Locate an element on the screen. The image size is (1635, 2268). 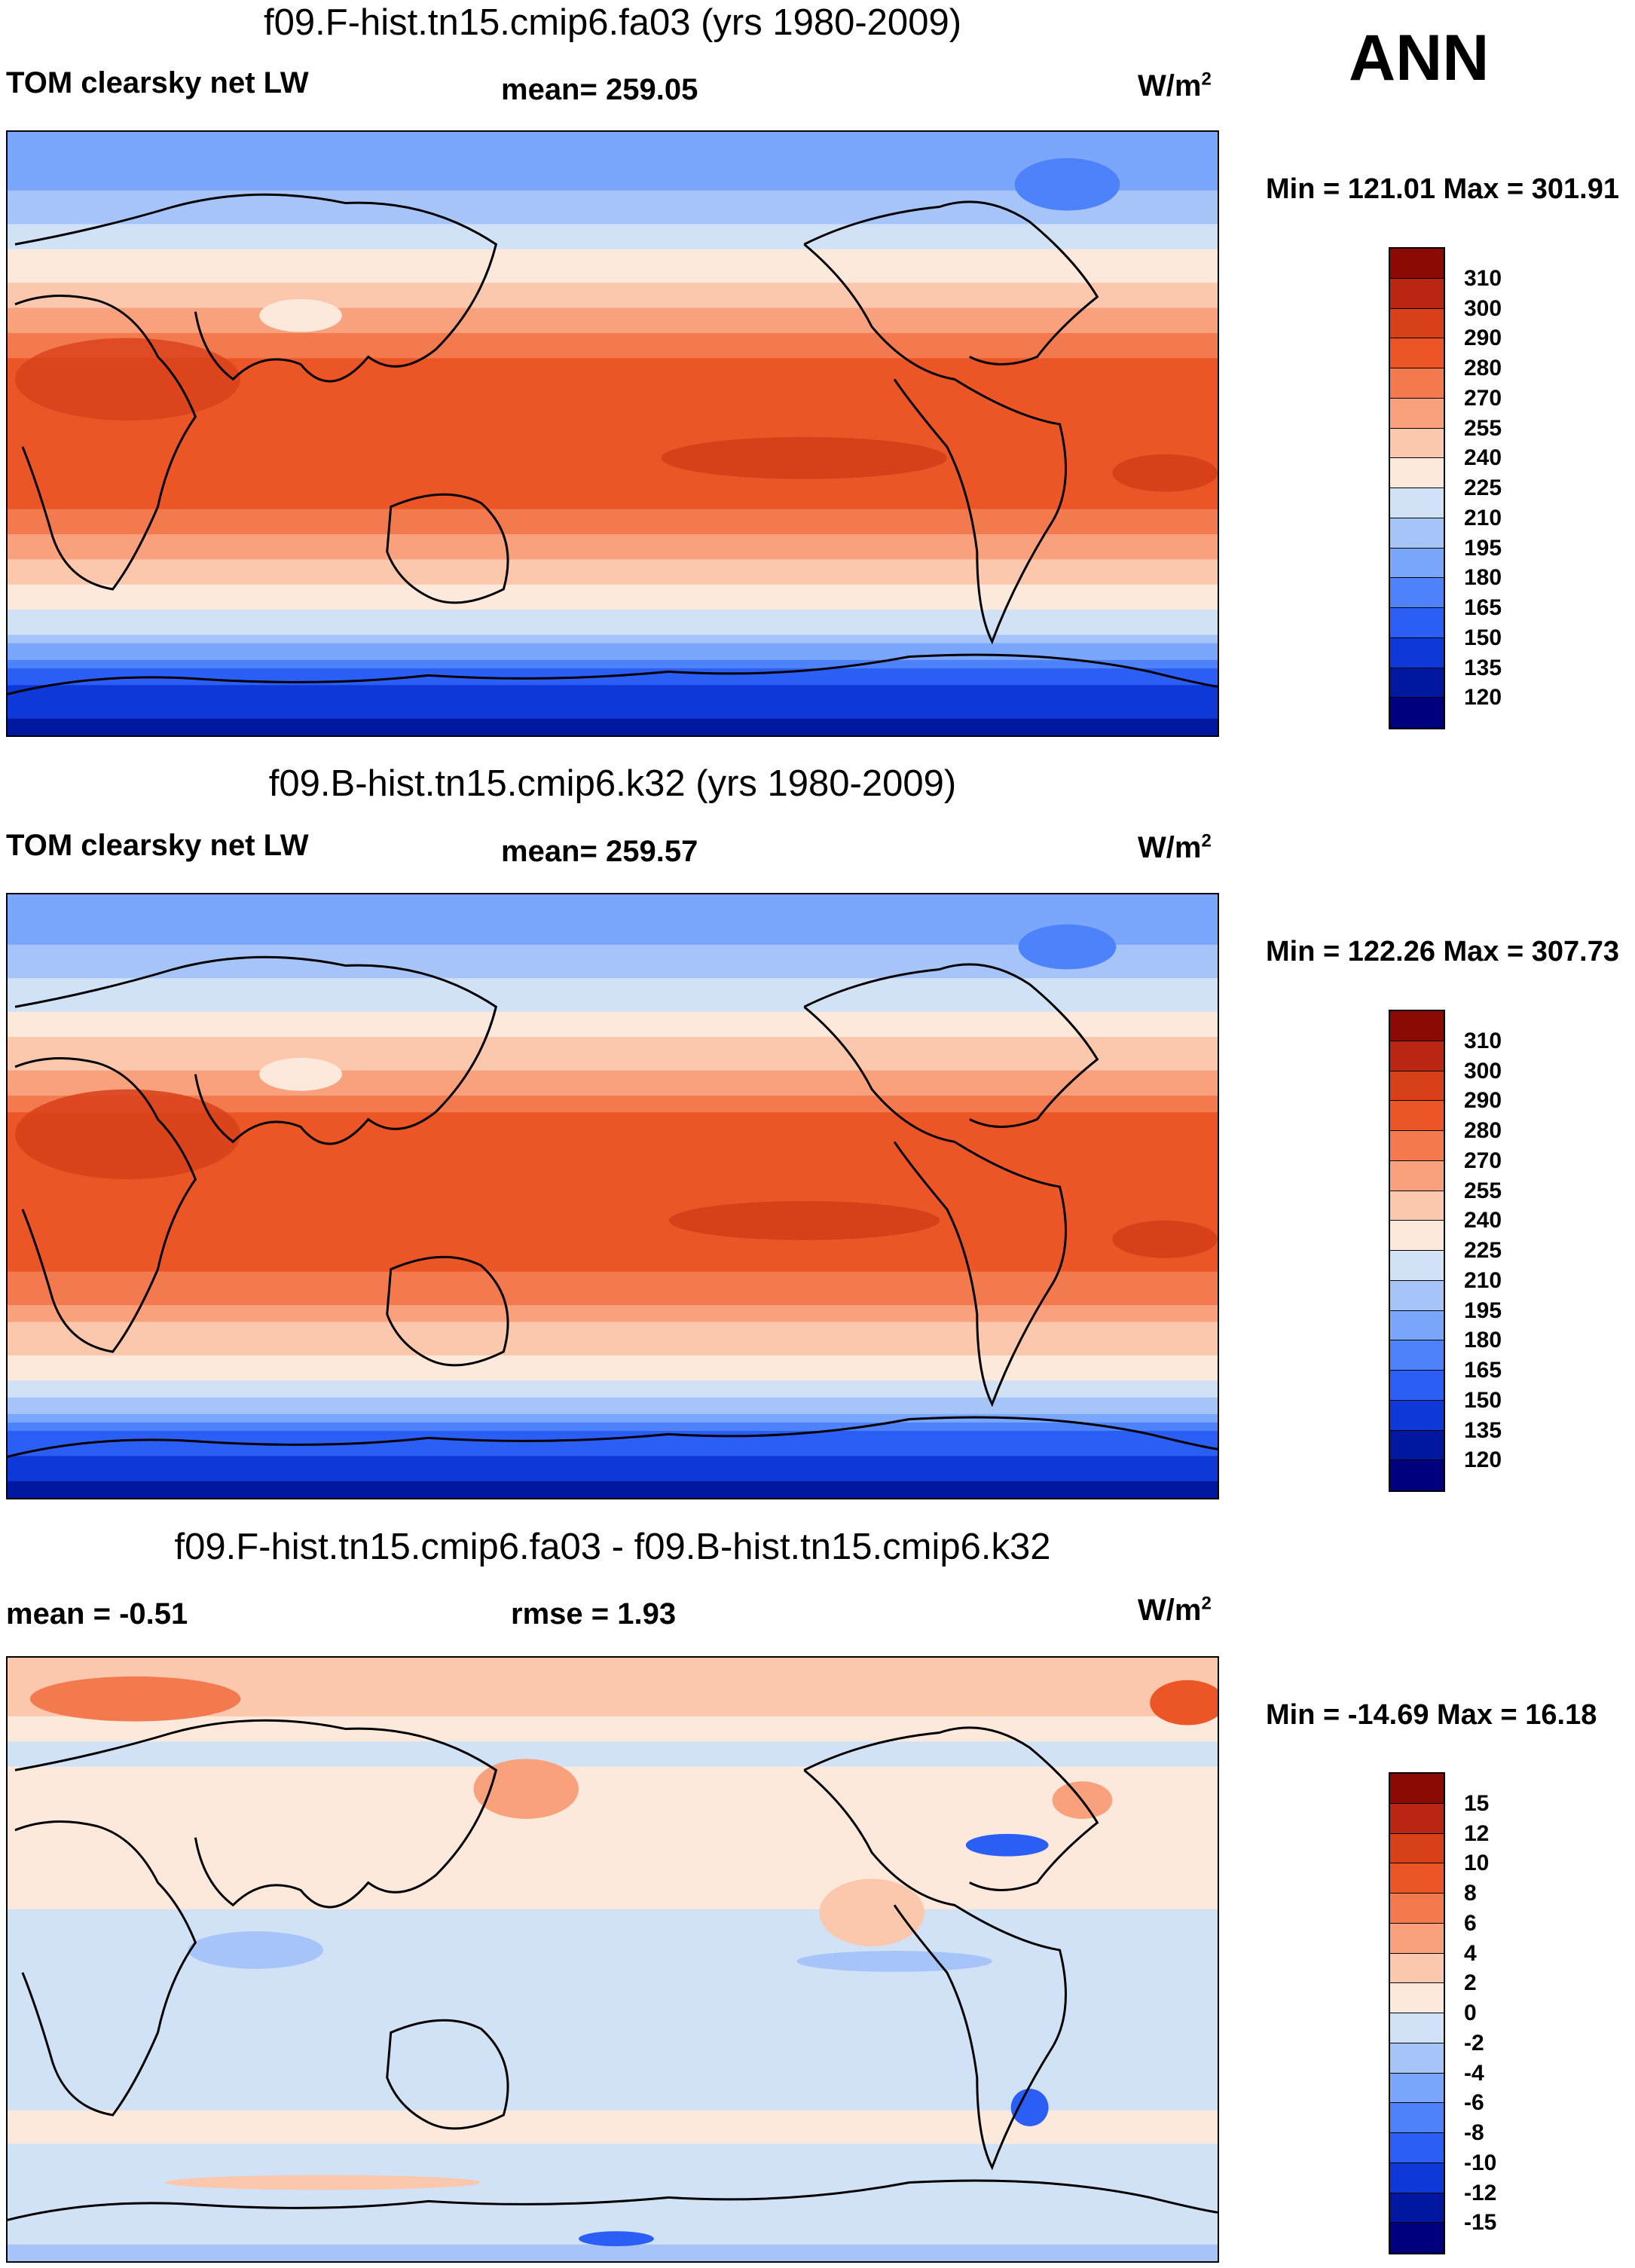
panel-1-sahara is located at coordinates (128, 379).